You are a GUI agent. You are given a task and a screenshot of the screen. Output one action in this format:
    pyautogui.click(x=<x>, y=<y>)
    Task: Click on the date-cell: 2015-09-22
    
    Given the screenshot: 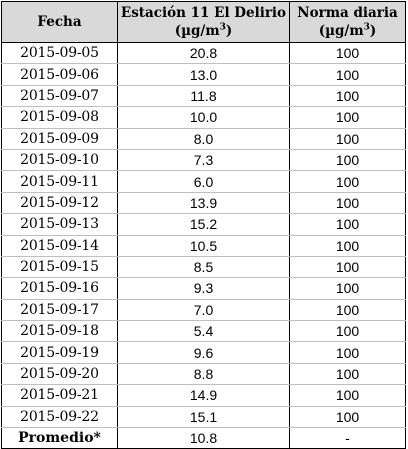 What is the action you would take?
    pyautogui.click(x=59, y=417)
    